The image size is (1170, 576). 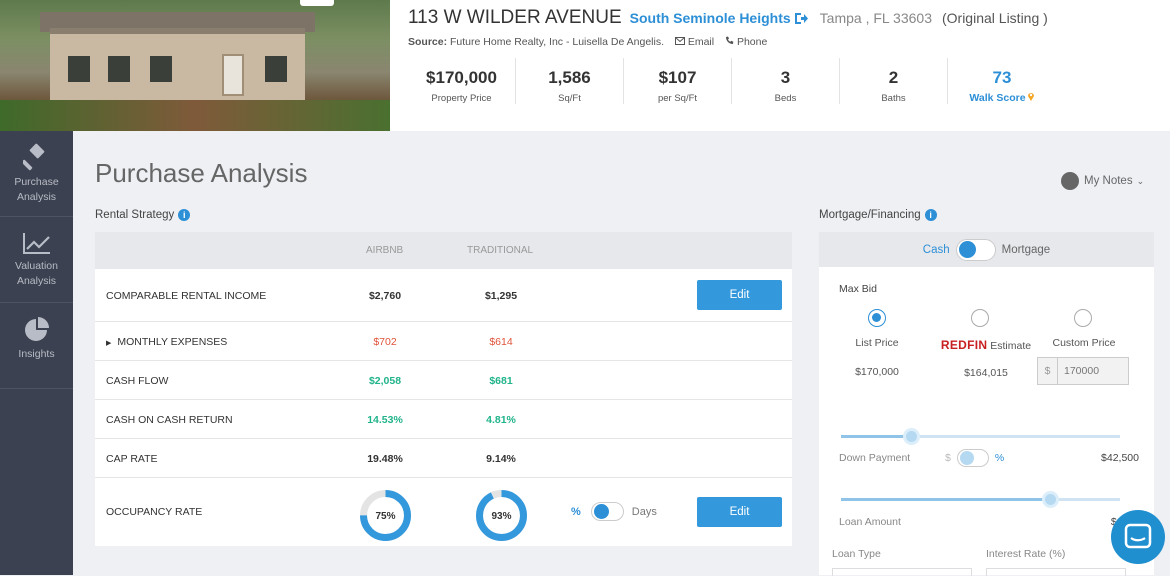 I want to click on address: 113 W WILDER AVENUE, so click(x=515, y=17).